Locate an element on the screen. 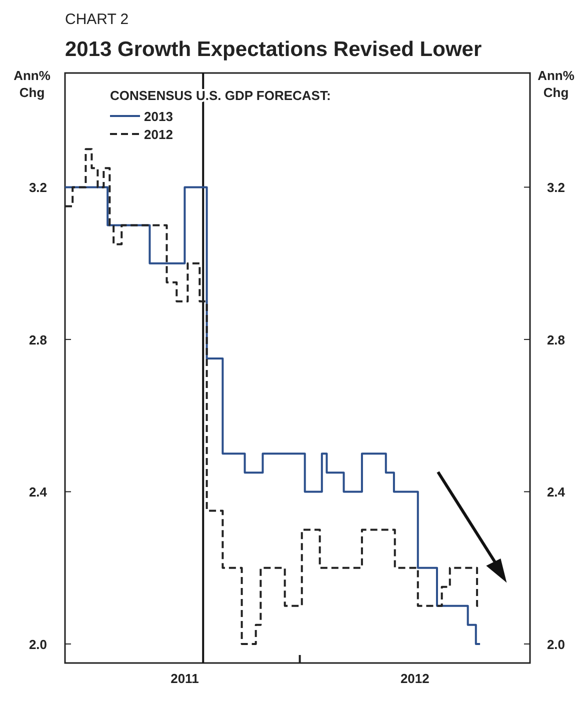 Image resolution: width=588 pixels, height=706 pixels. y2-axis-title: Ann% Chg is located at coordinates (556, 84).